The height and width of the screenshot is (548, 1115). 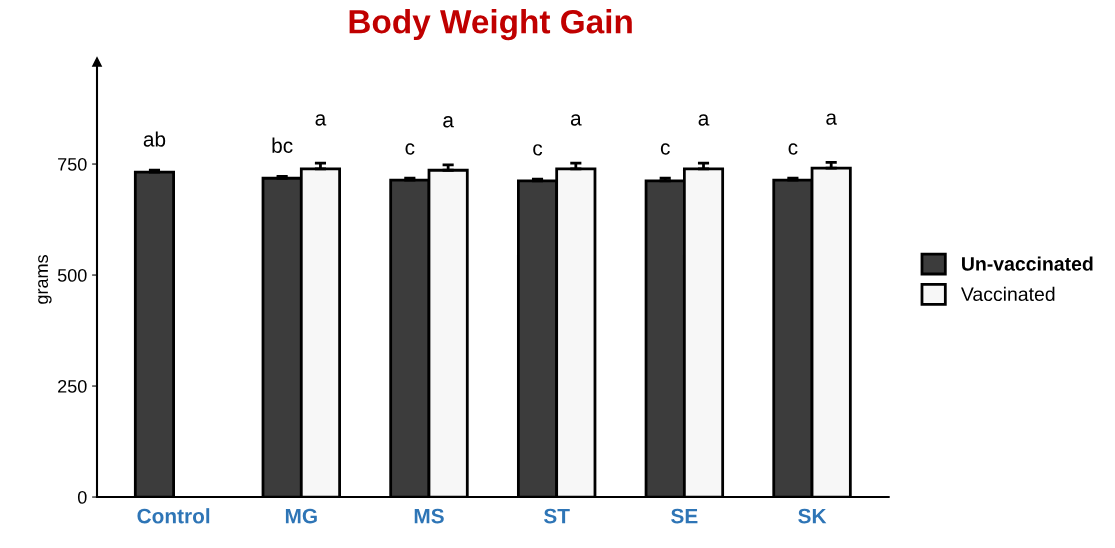 I want to click on y-tick-label: 750, so click(x=72, y=164).